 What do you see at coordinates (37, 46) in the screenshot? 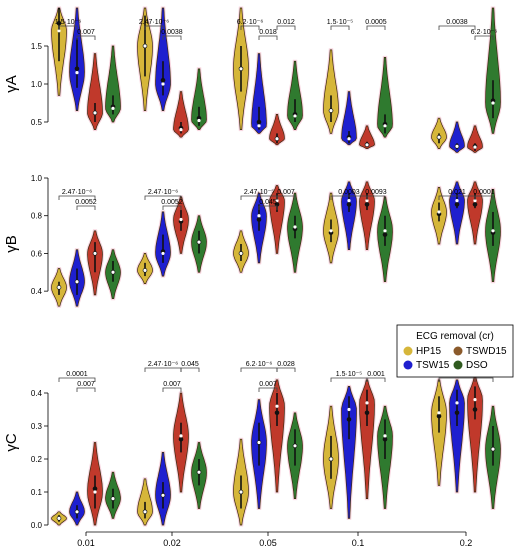
I see `y-tick-label: 1.5` at bounding box center [37, 46].